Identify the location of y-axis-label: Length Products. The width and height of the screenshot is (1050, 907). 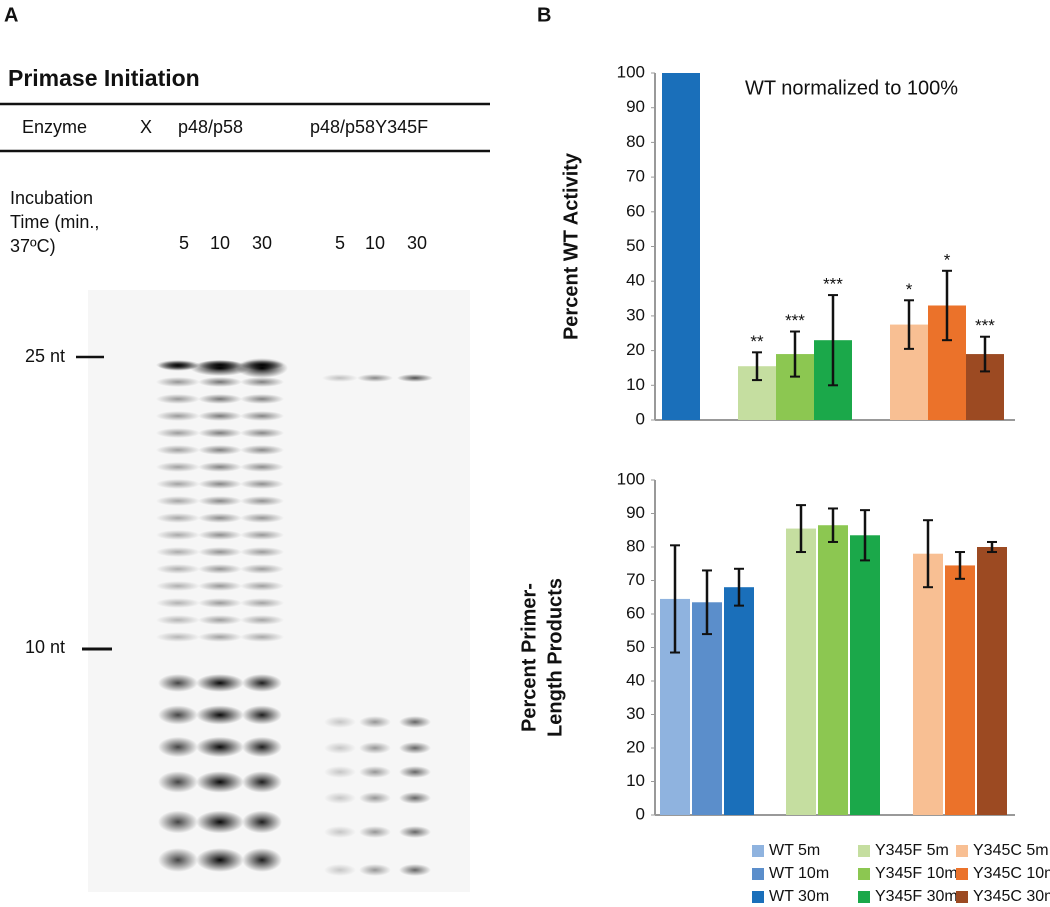
(555, 657).